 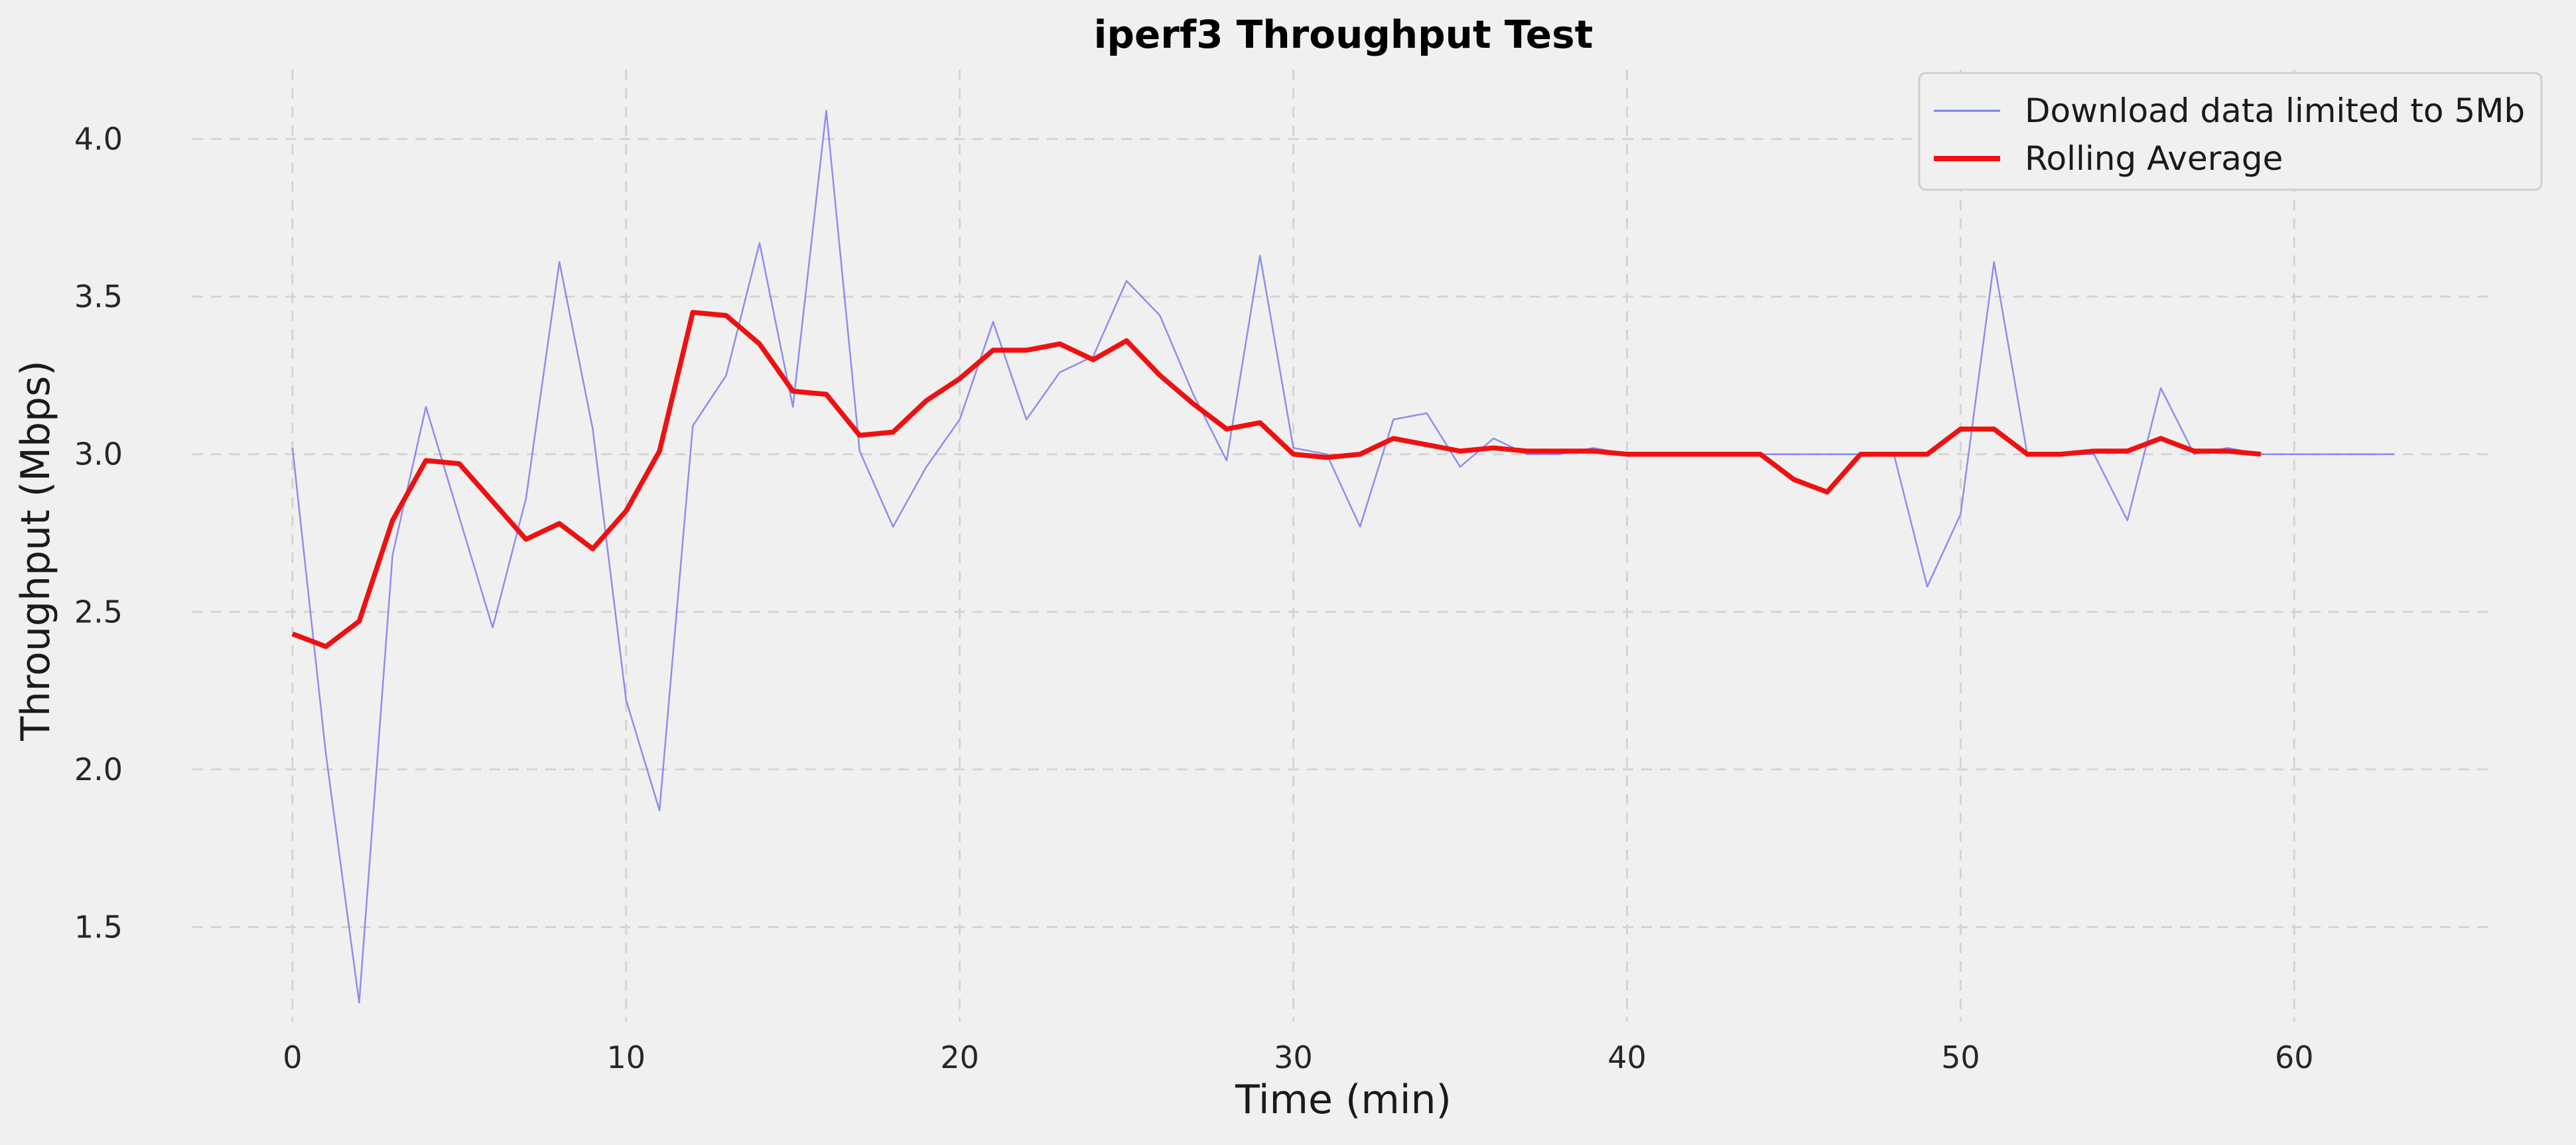 I want to click on x-tick-label: 30, so click(x=1293, y=1057).